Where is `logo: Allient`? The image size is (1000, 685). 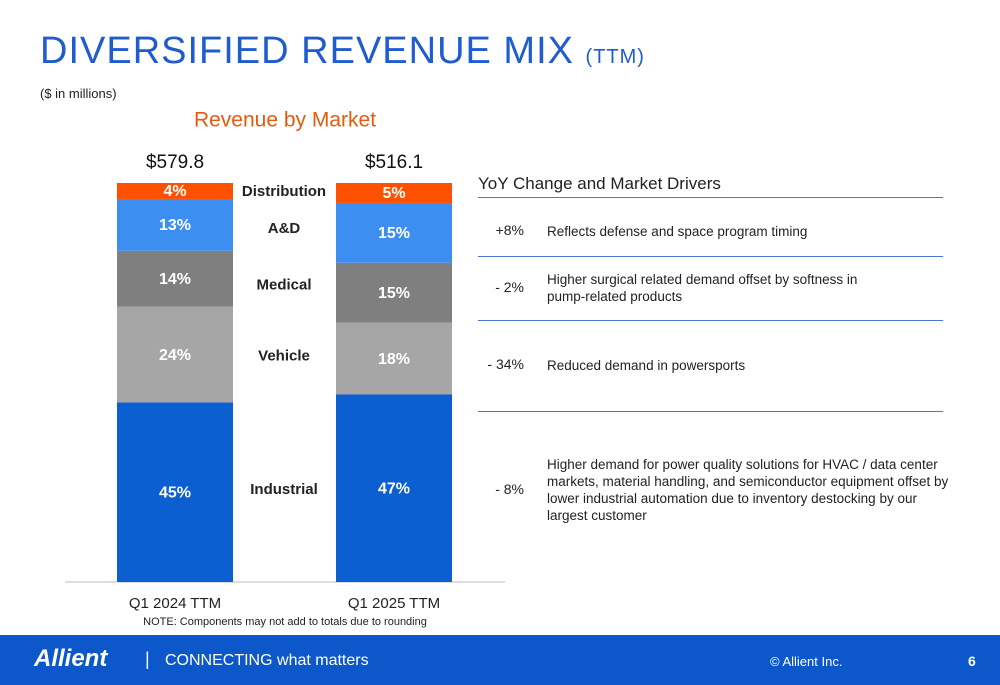
logo: Allient is located at coordinates (71, 658).